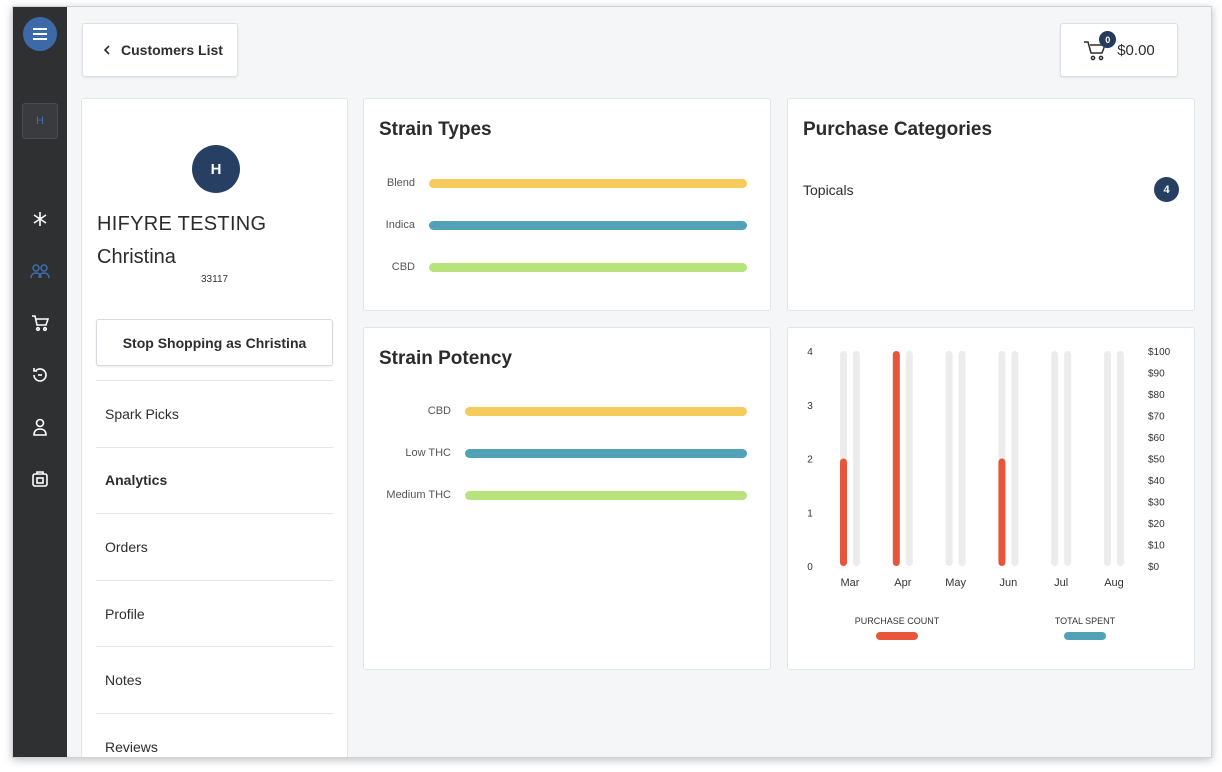 The image size is (1222, 772). I want to click on strain-type-row: CBD, so click(563, 267).